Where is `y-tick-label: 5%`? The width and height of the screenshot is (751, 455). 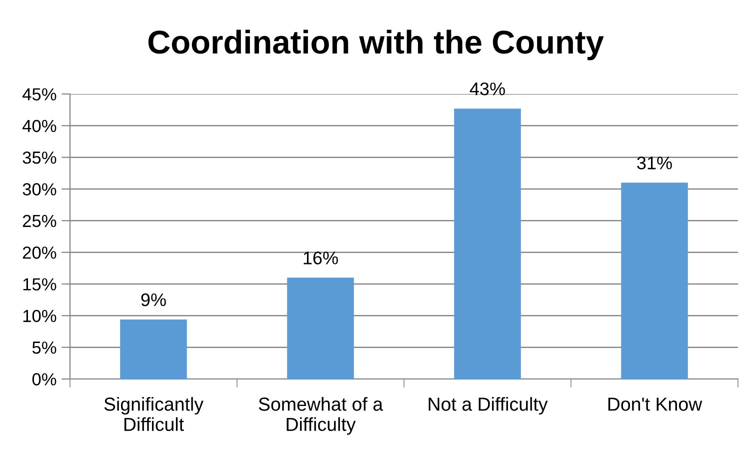 y-tick-label: 5% is located at coordinates (44, 348).